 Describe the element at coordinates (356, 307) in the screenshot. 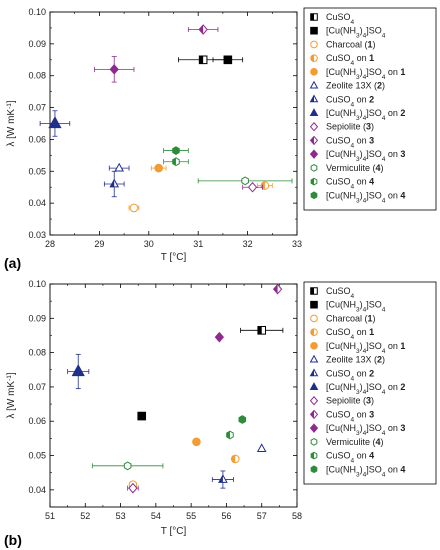

I see `legend-label: [Cu(NH3)4]SO4` at that location.